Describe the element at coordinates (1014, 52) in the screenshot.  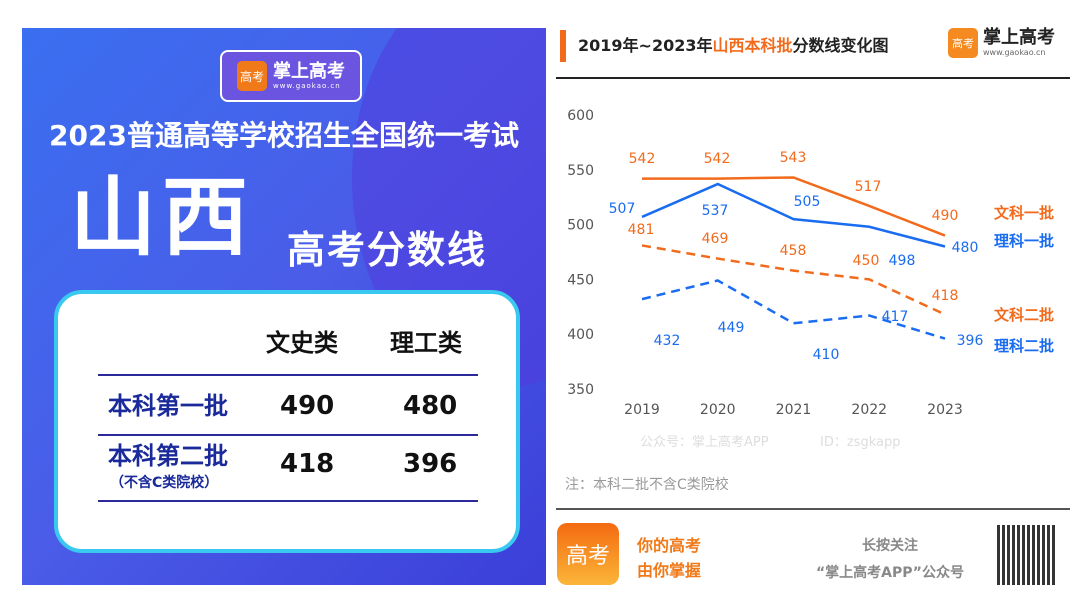
I see `brand-url: www.gaokao.cn` at that location.